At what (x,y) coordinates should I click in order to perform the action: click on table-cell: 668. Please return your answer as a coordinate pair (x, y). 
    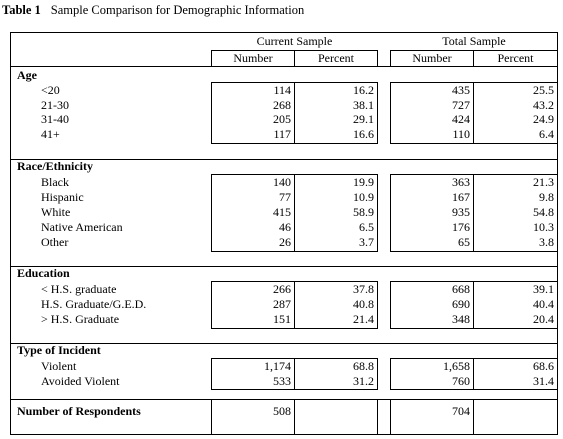
    Looking at the image, I should click on (461, 289).